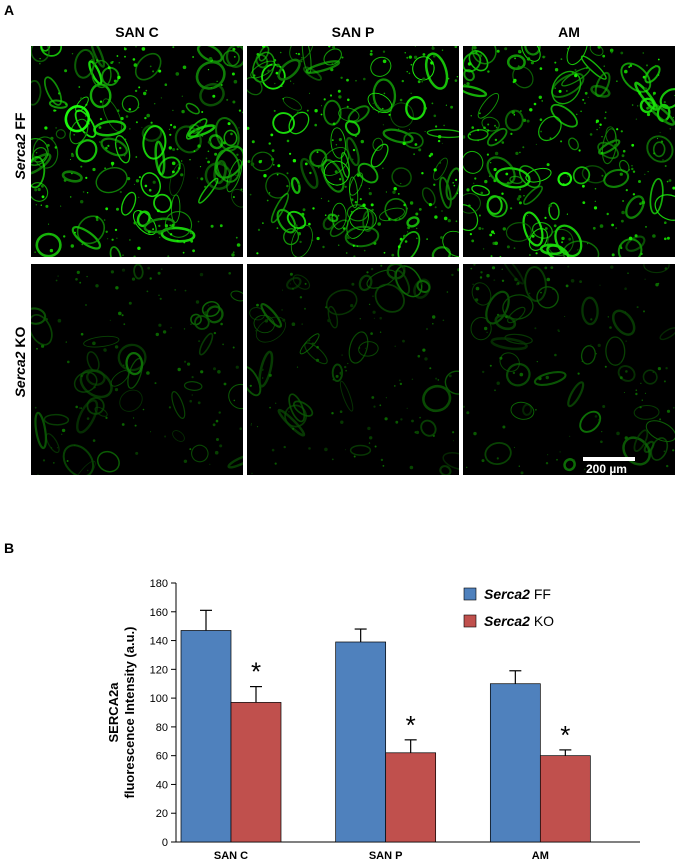 This screenshot has height=864, width=680. I want to click on y-tick-label: 40, so click(162, 785).